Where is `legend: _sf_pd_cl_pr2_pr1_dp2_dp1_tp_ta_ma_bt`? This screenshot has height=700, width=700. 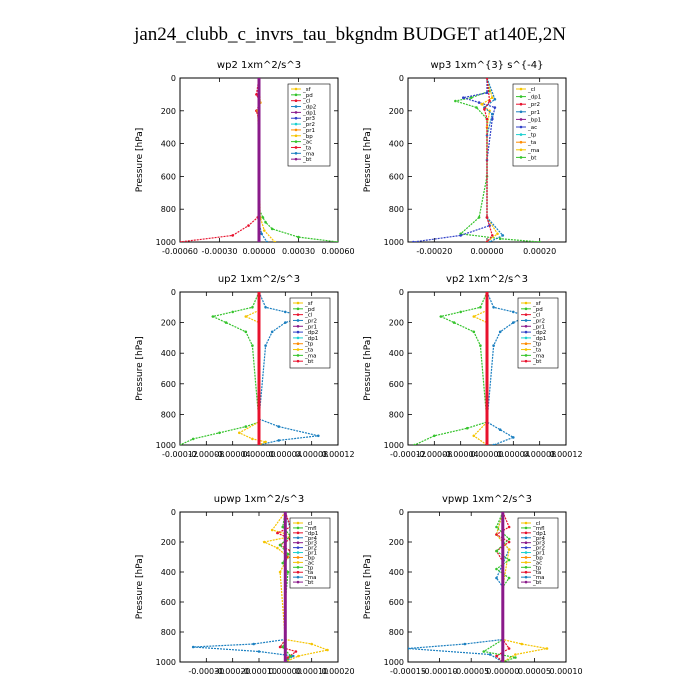
legend: _sf_pd_cl_pr2_pr1_dp2_dp1_tp_ta_ma_bt is located at coordinates (538, 333).